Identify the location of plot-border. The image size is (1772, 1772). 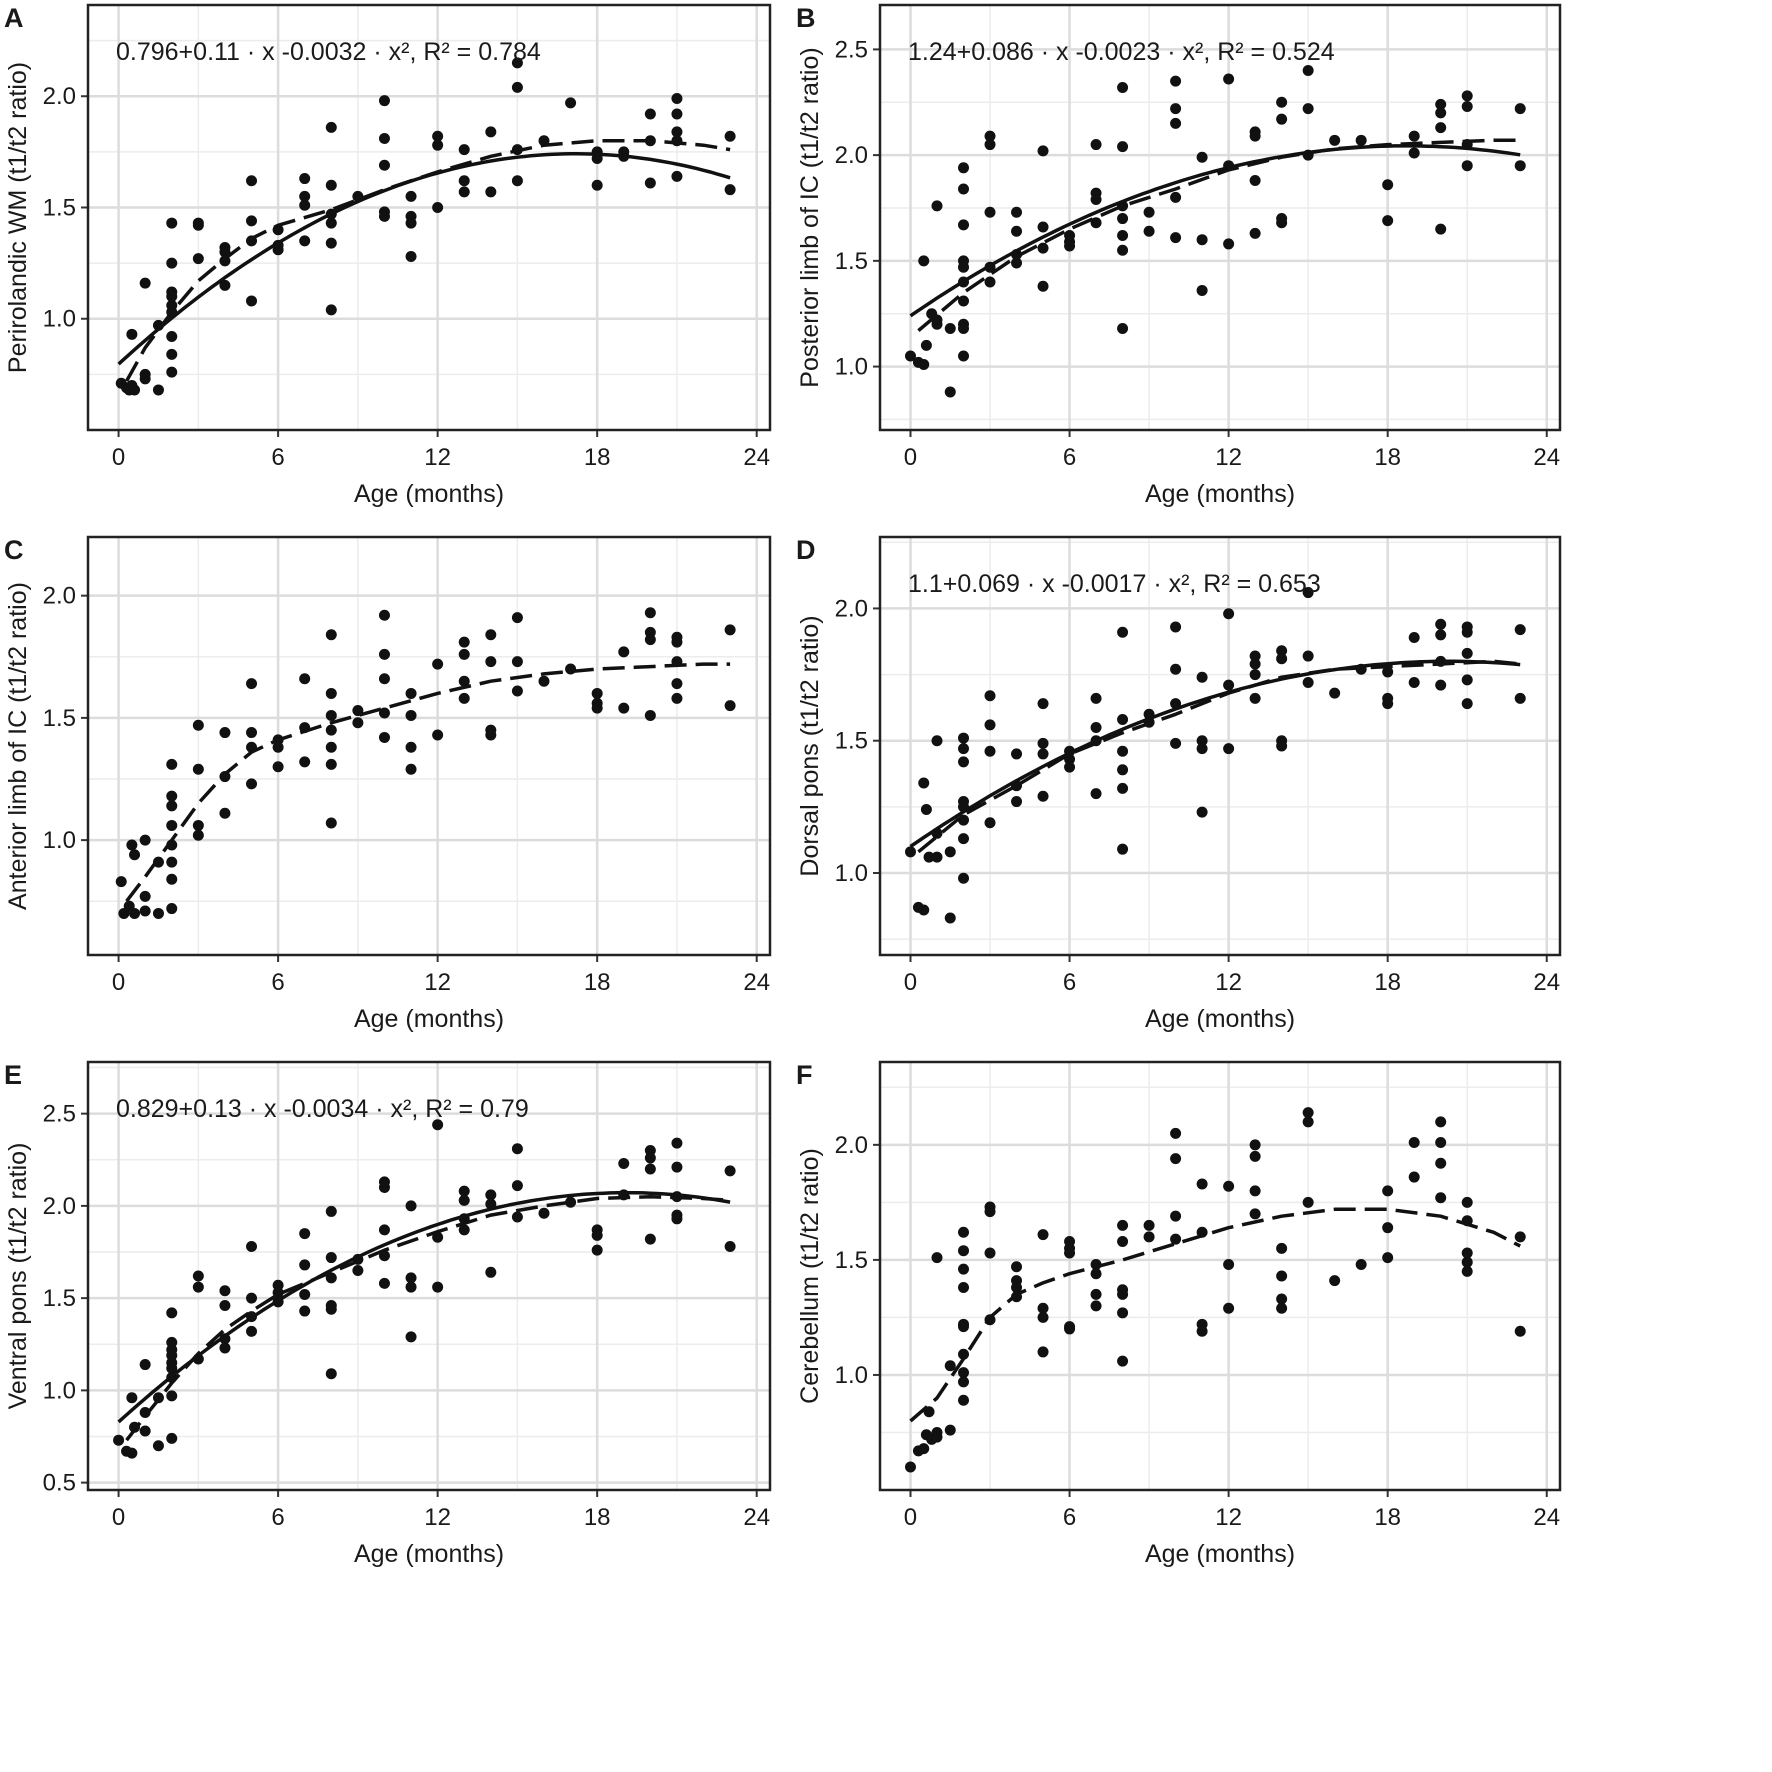
(429, 746).